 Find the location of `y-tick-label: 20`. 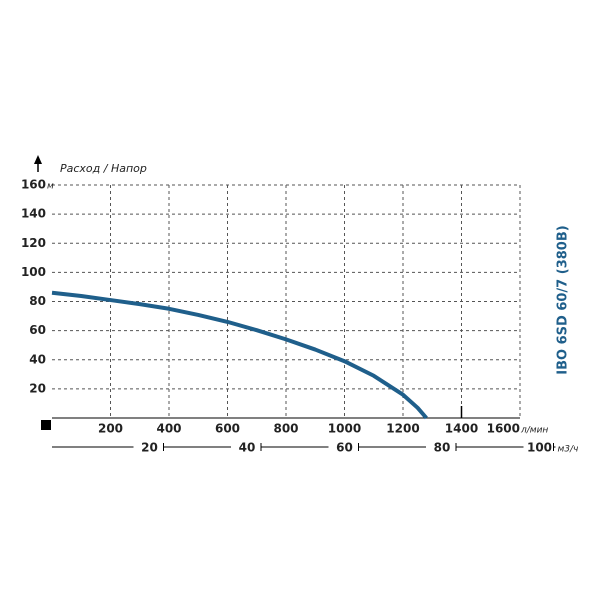

y-tick-label: 20 is located at coordinates (37, 388).